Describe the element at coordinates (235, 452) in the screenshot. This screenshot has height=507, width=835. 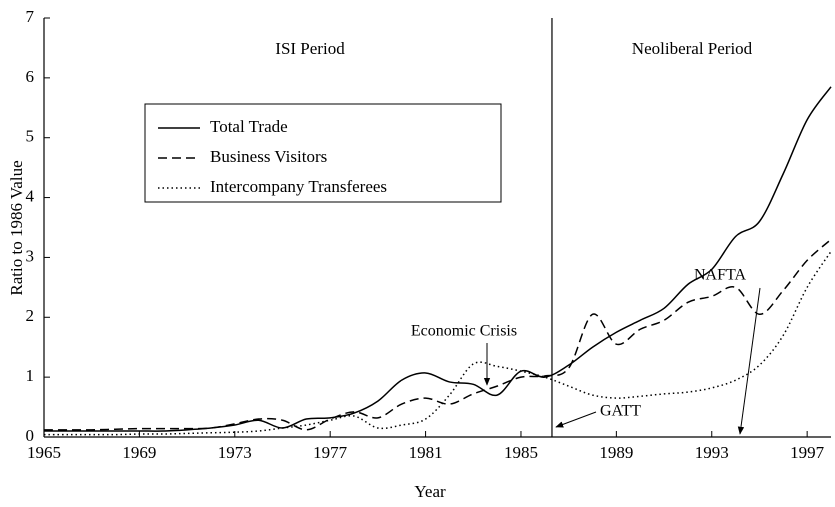
I see `x-tick-label: 1973` at that location.